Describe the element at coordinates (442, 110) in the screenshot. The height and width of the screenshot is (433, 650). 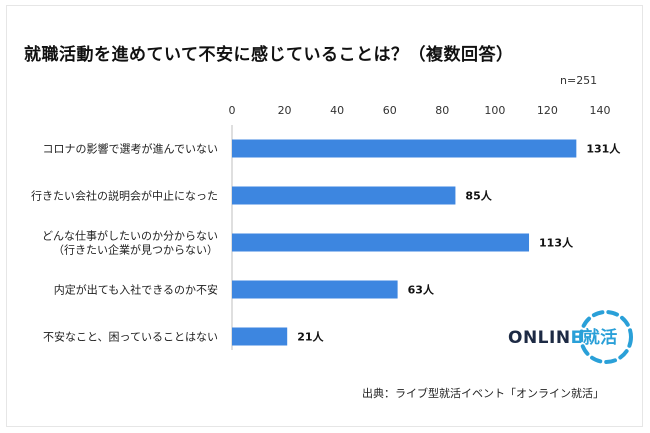
I see `x-tick-label: 80` at that location.